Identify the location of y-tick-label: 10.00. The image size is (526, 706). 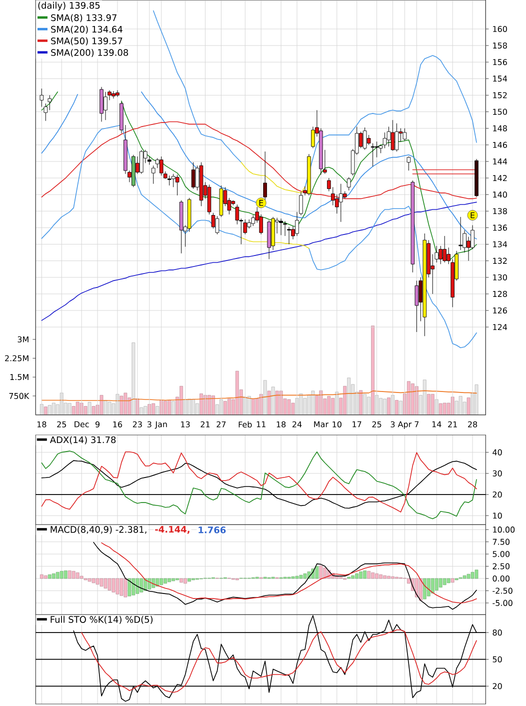
(504, 529).